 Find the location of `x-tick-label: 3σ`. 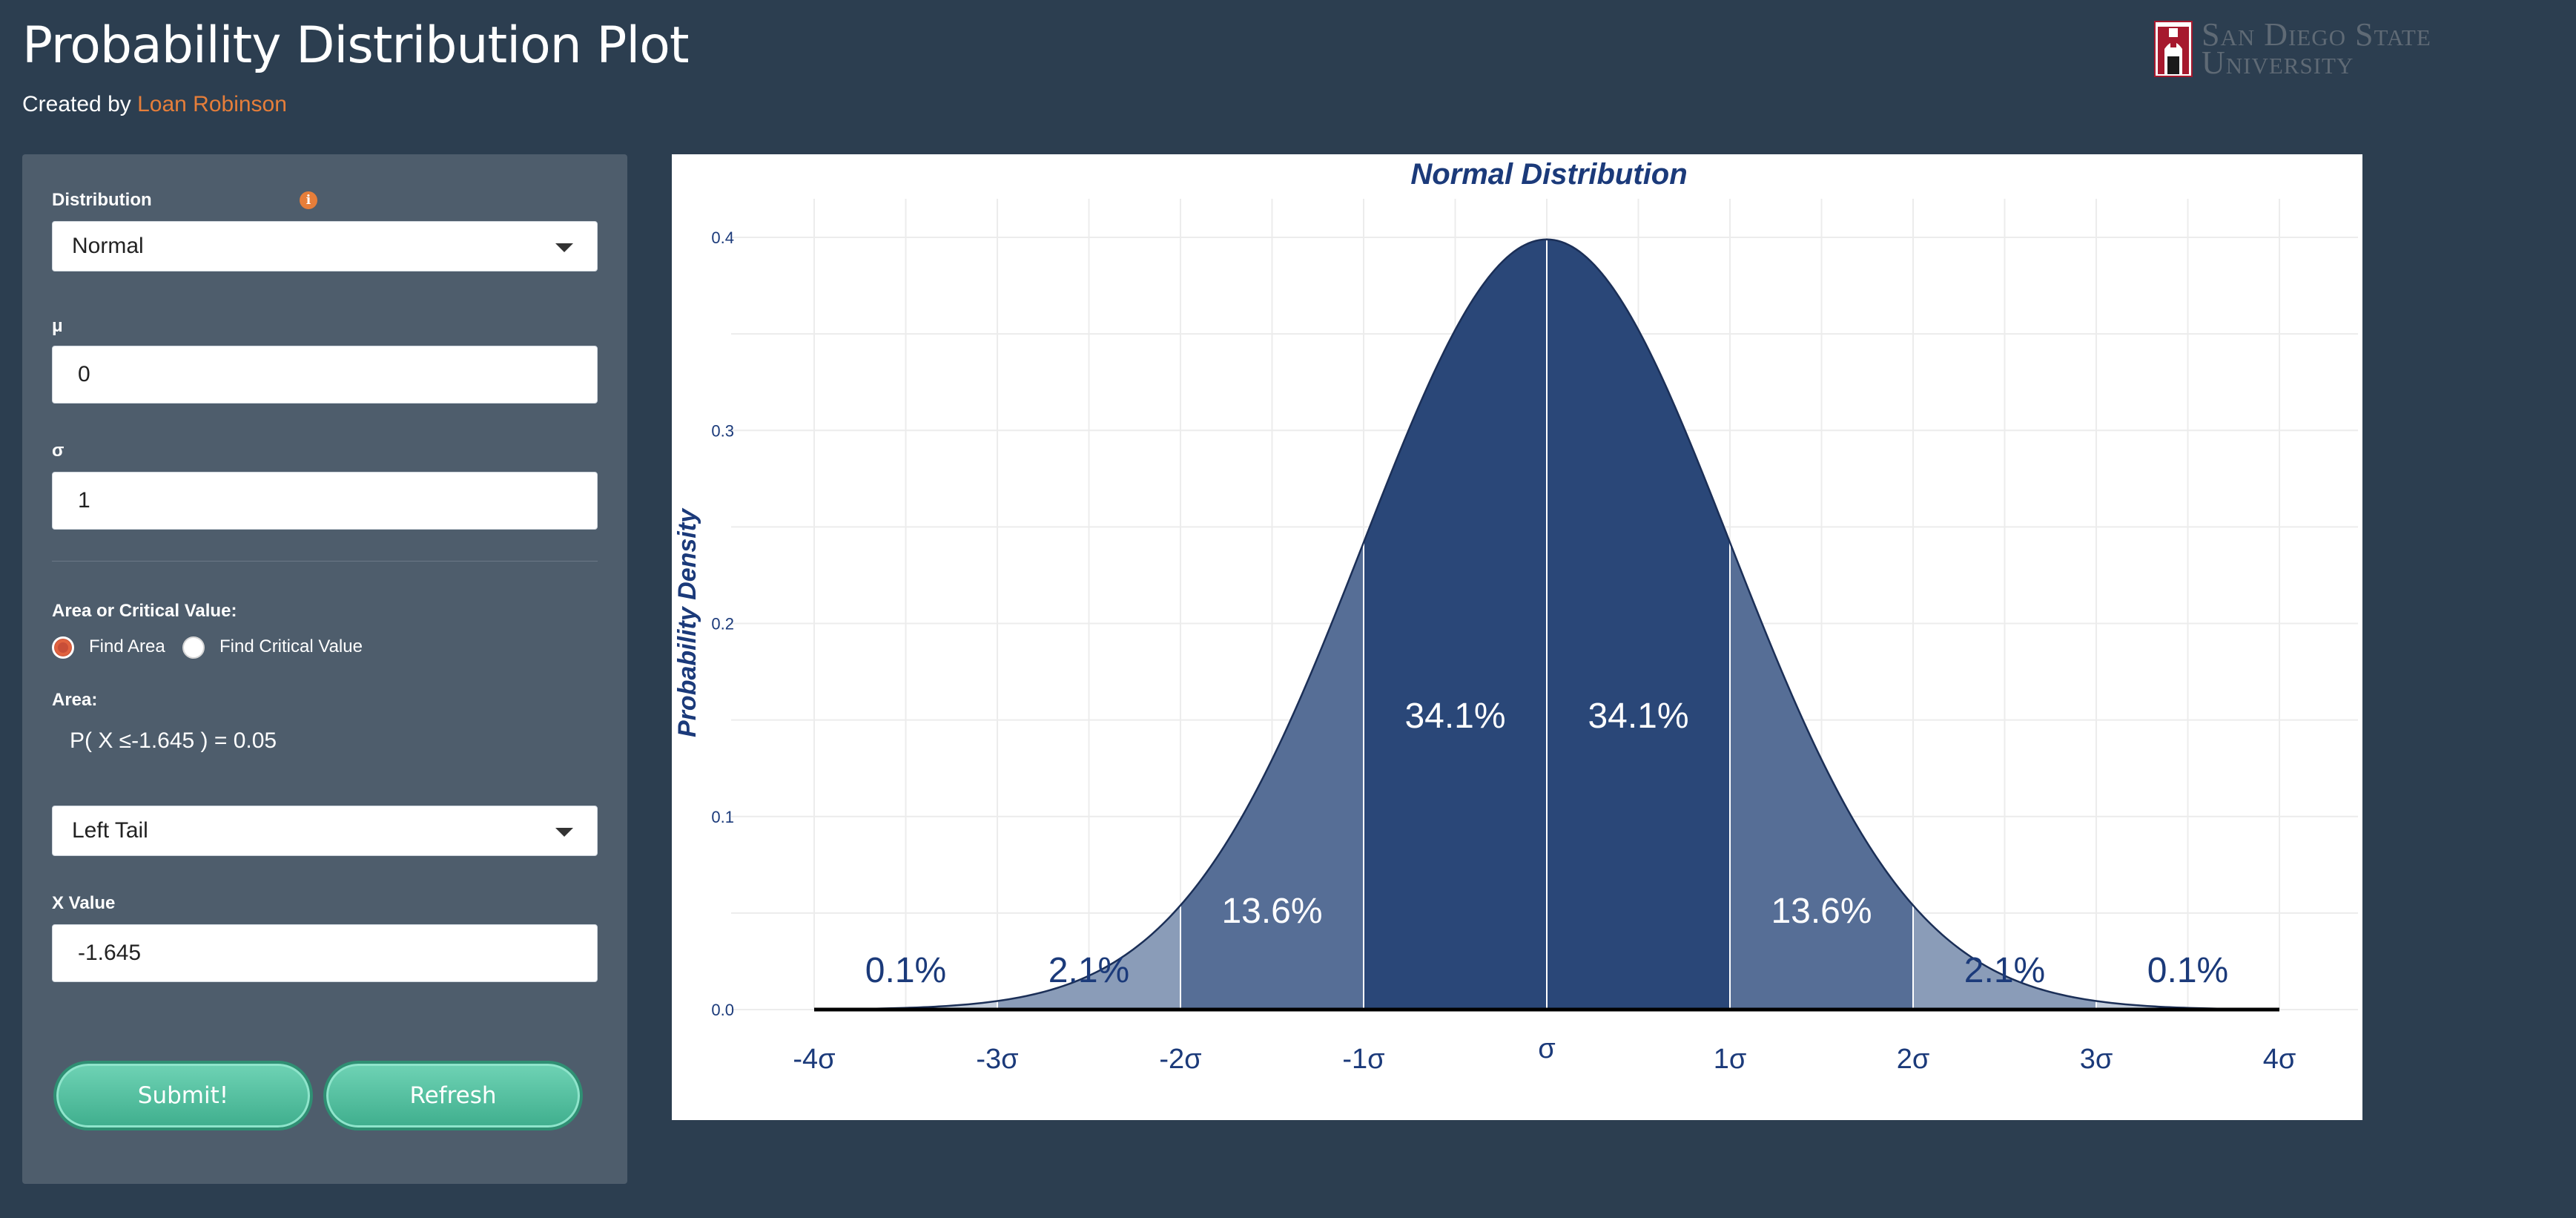

x-tick-label: 3σ is located at coordinates (2096, 1059).